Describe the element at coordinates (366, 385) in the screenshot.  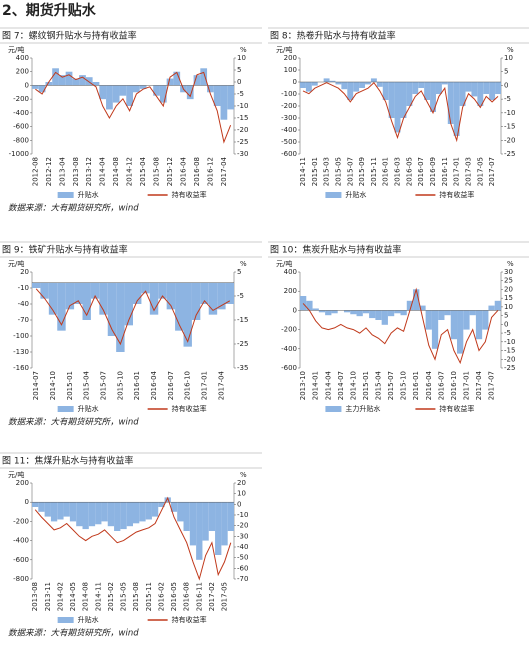
I see `x-tick-label: 2015-01` at that location.